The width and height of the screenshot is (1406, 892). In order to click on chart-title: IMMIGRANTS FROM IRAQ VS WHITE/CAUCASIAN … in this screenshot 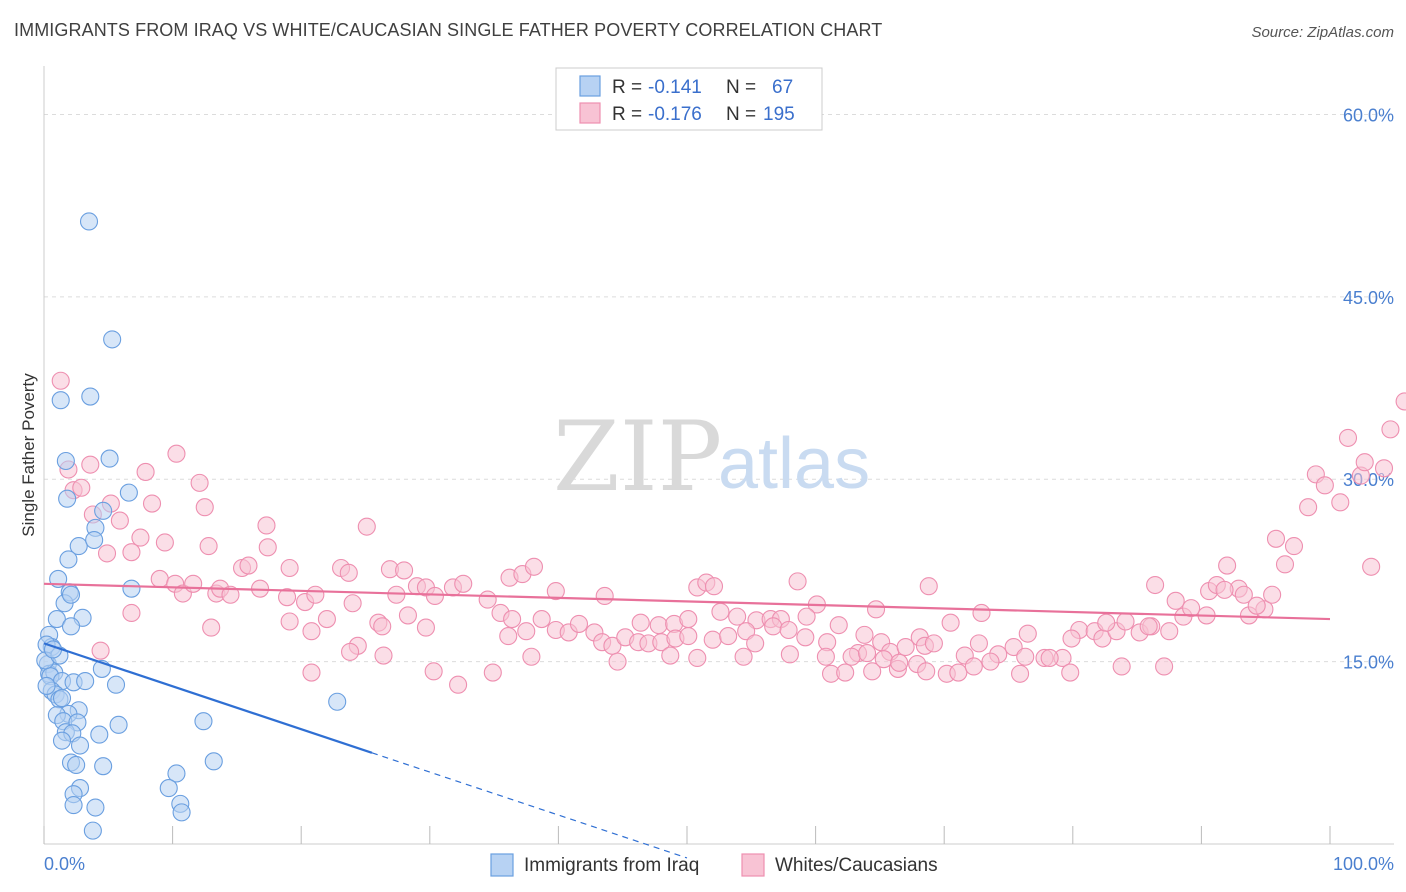, I will do `click(448, 30)`.